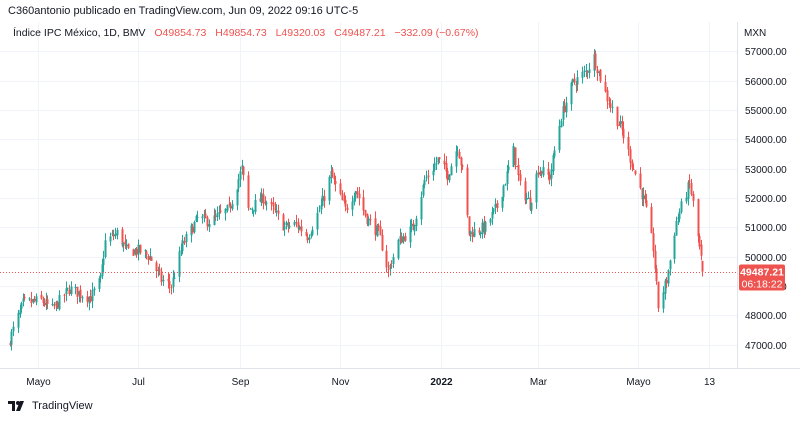 The width and height of the screenshot is (800, 421). What do you see at coordinates (539, 382) in the screenshot?
I see `time-tick-label: Mar` at bounding box center [539, 382].